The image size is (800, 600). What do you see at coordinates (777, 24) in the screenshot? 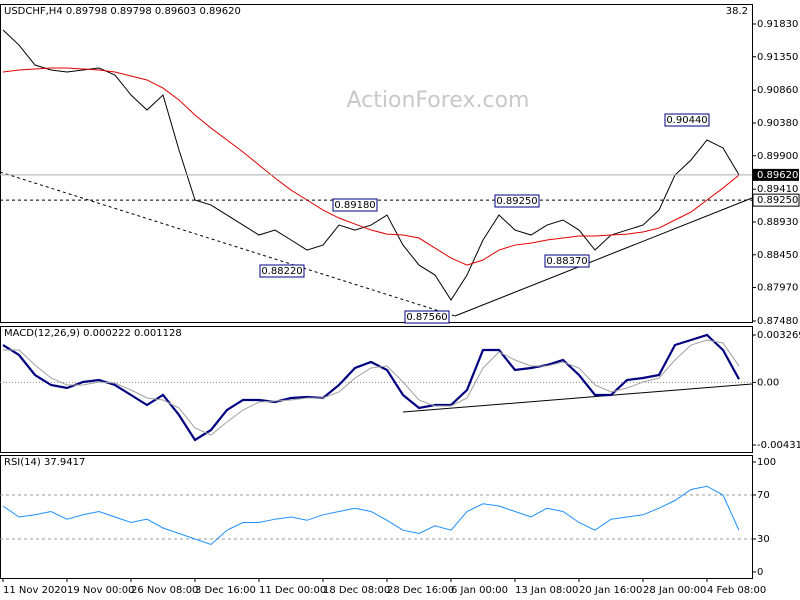
I see `y-tick-label: 0.91830` at bounding box center [777, 24].